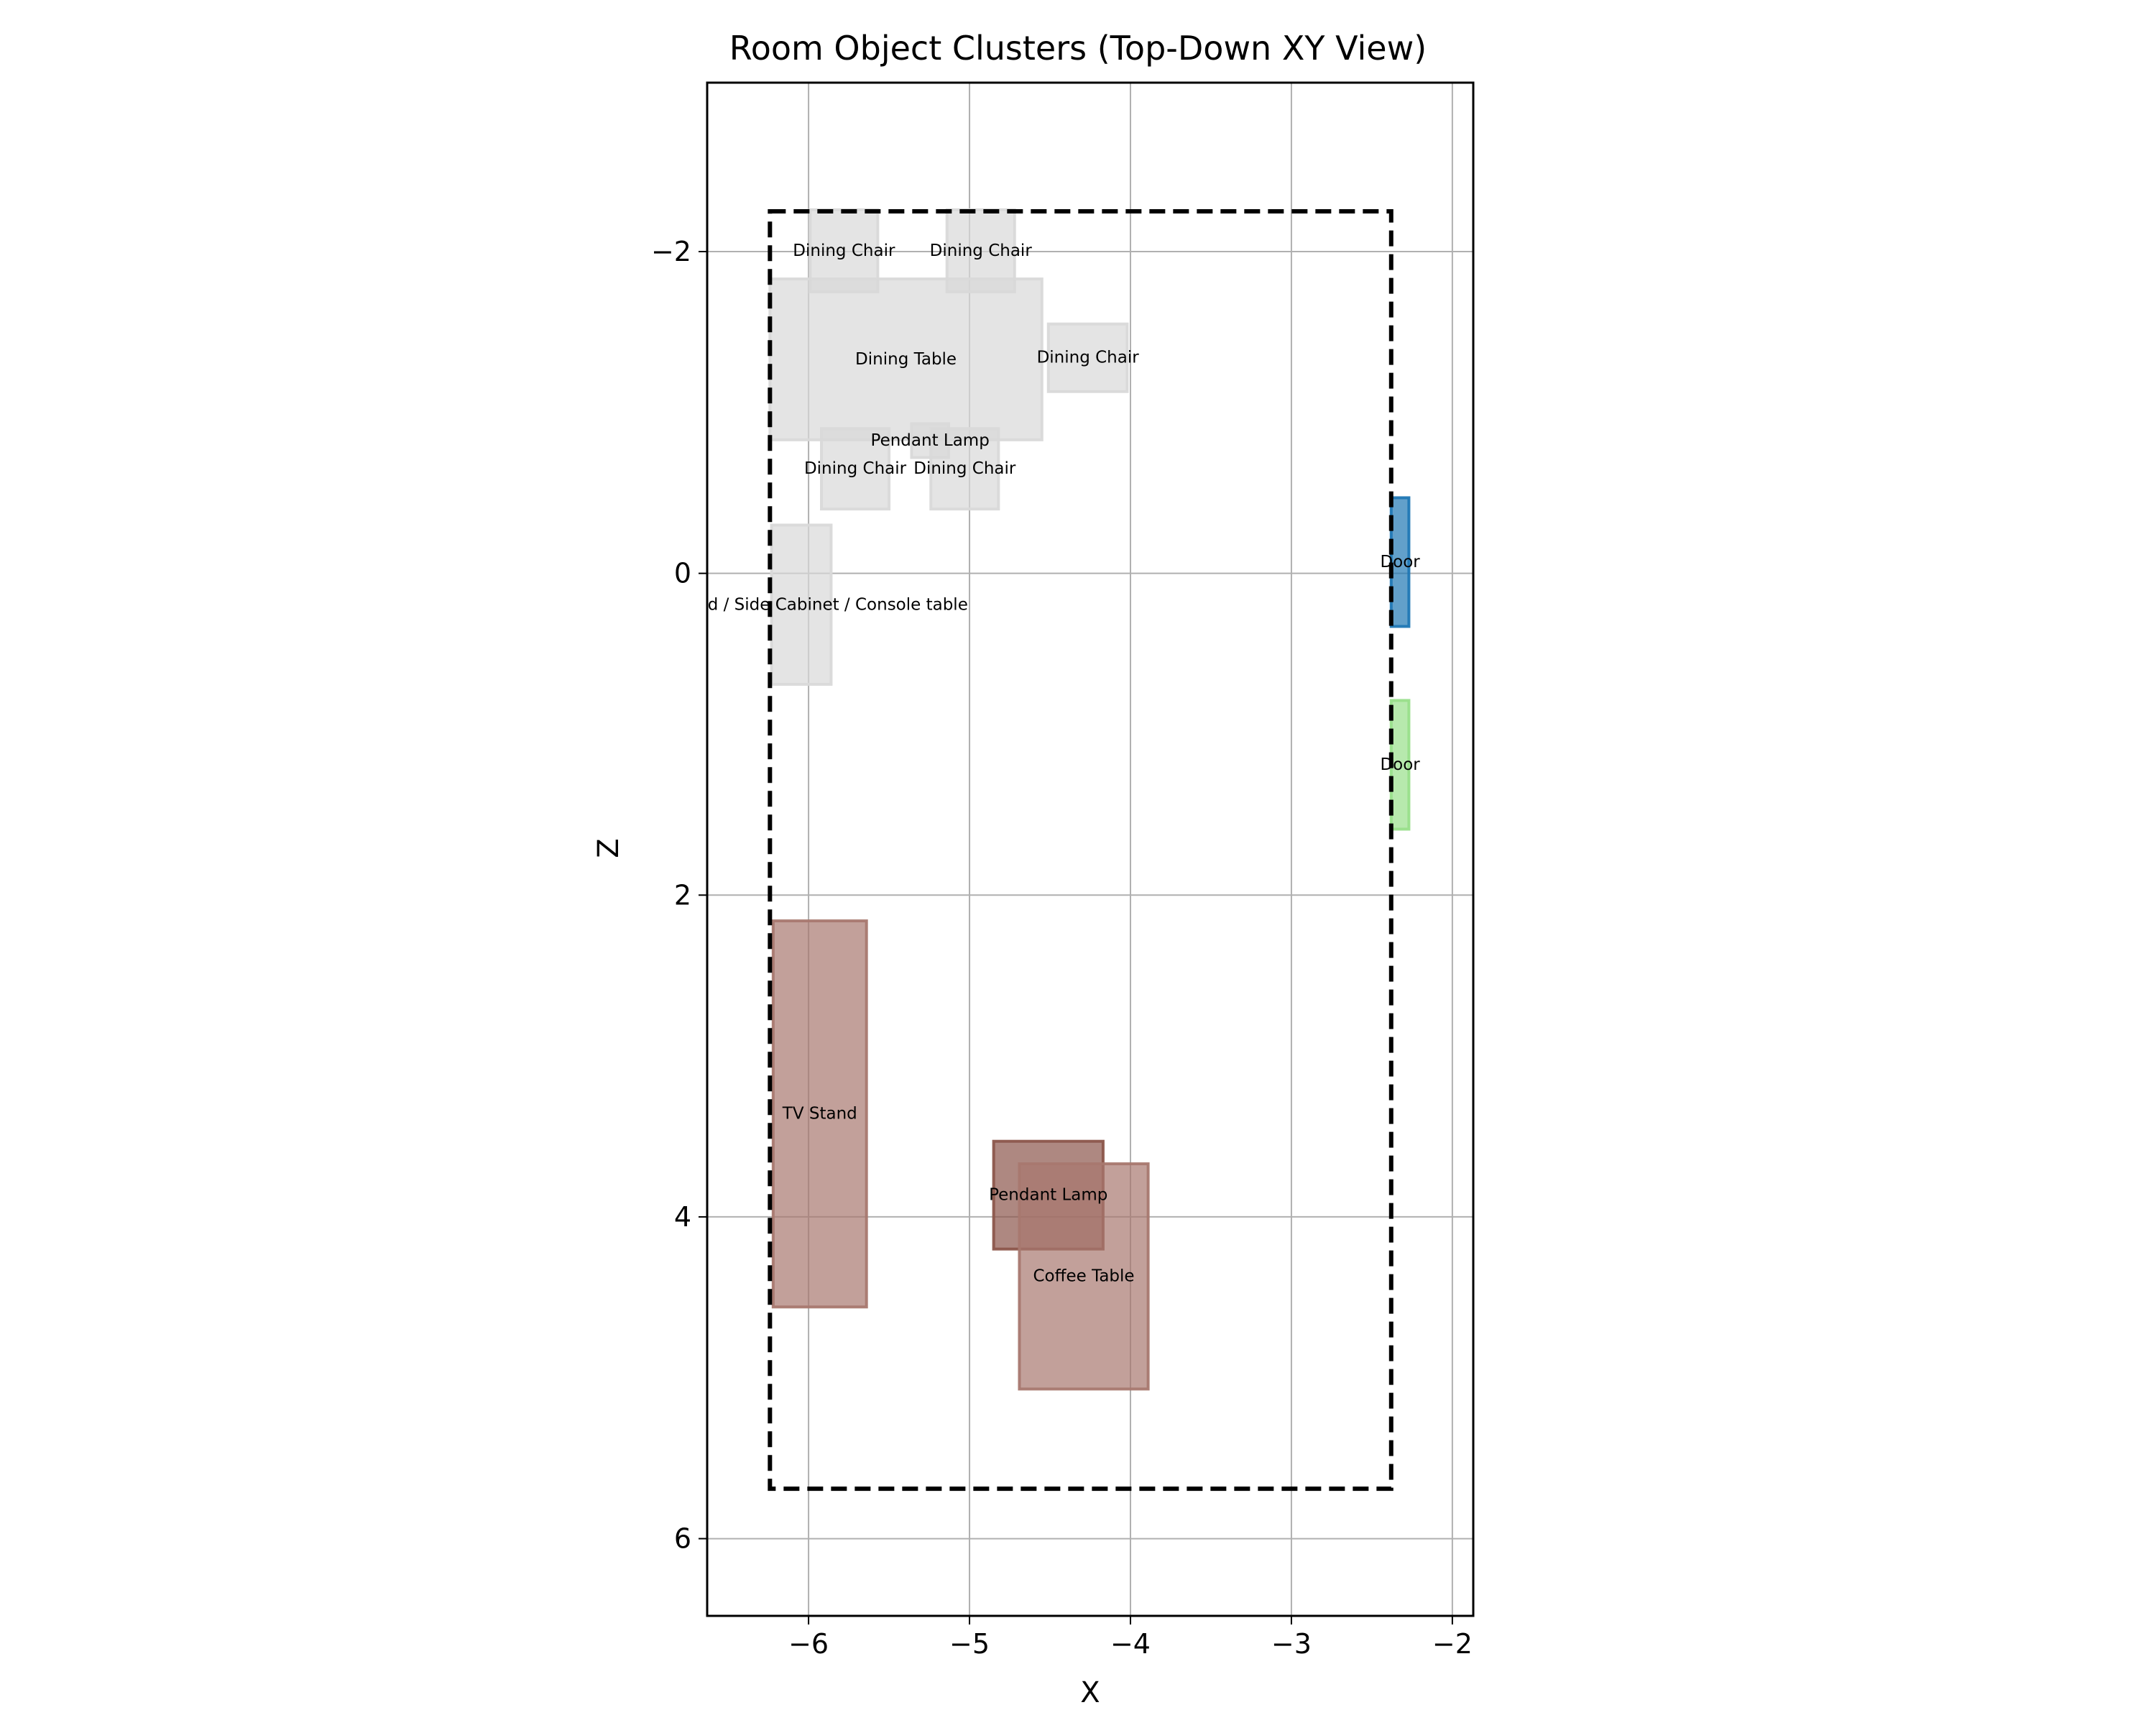  I want to click on object-label: TV Stand, so click(819, 1114).